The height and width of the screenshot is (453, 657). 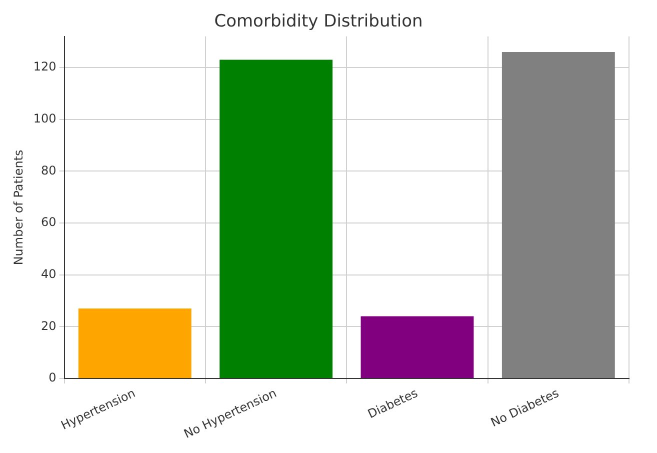 What do you see at coordinates (18, 208) in the screenshot?
I see `y-axis-title: Number of Patients` at bounding box center [18, 208].